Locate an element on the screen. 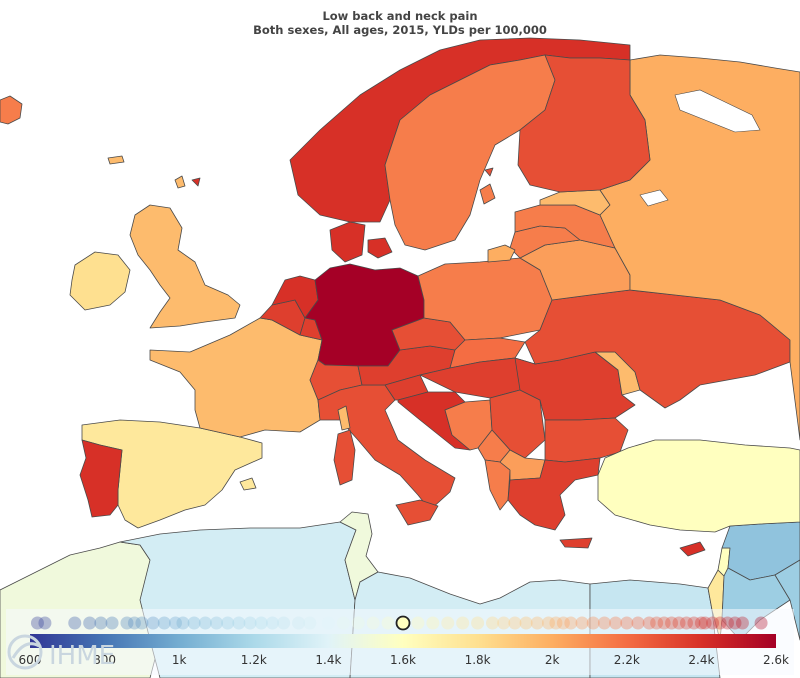  scale-tick-label: 1k is located at coordinates (179, 660).